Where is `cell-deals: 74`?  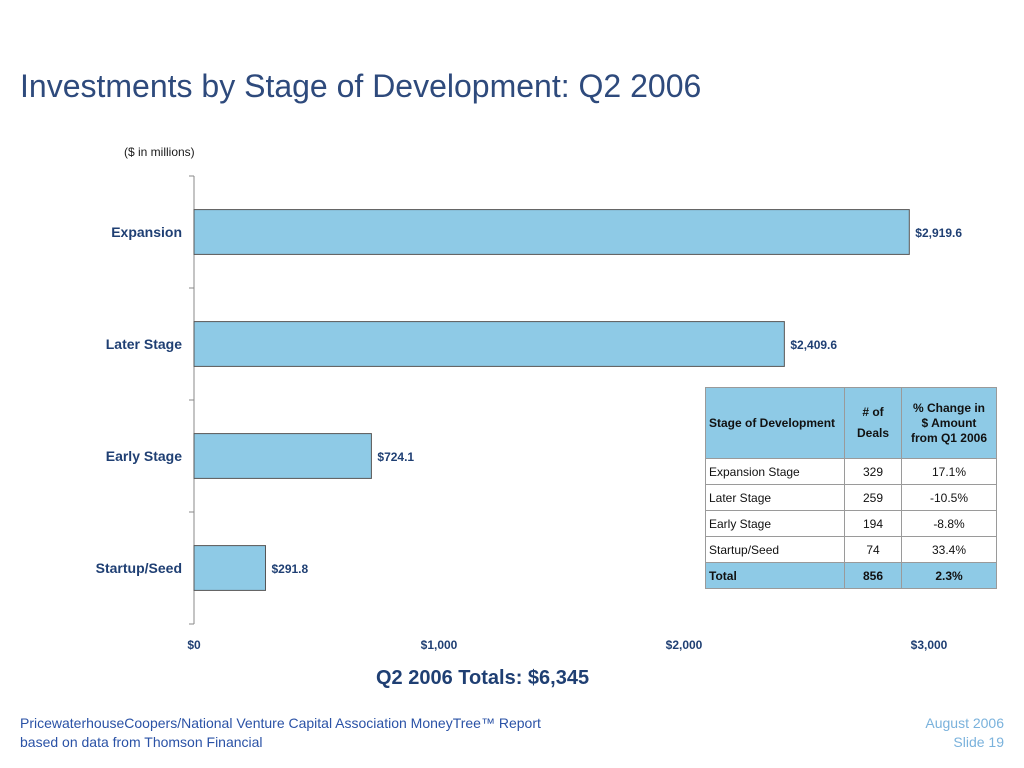
cell-deals: 74 is located at coordinates (873, 549).